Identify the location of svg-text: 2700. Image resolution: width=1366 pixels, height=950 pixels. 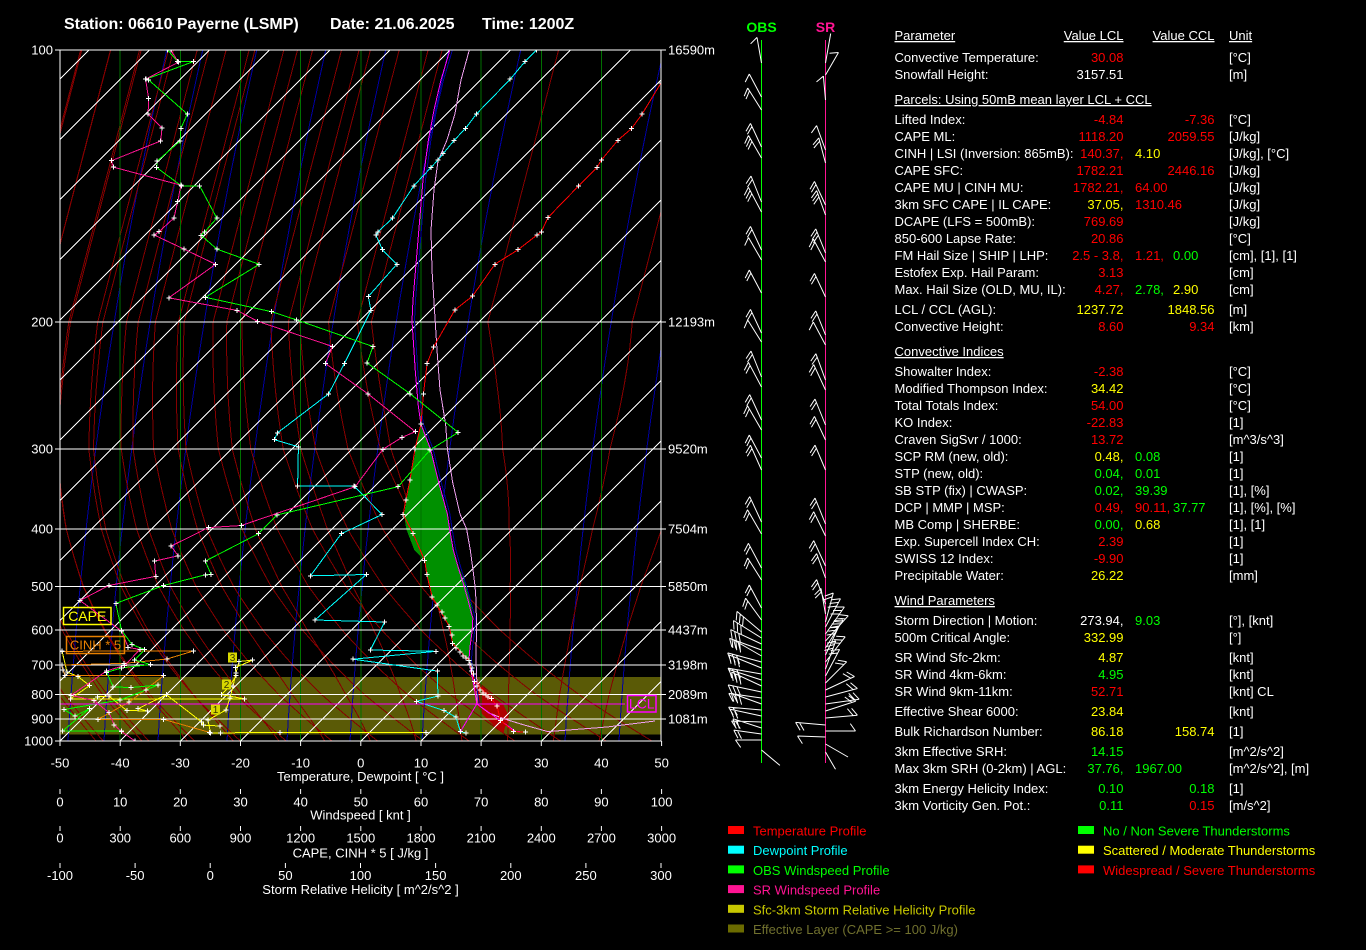
(601, 838).